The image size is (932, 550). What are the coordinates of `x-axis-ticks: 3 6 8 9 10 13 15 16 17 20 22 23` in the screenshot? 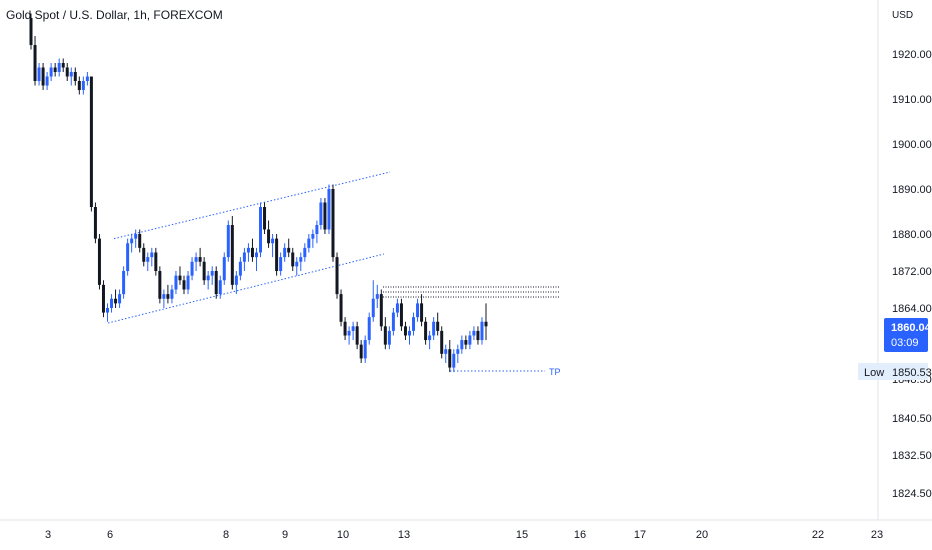 It's located at (464, 535).